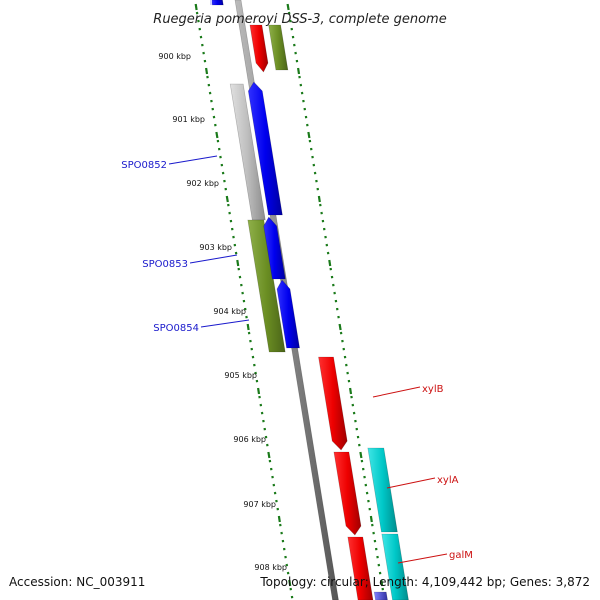 This screenshot has width=600, height=600. Describe the element at coordinates (174, 56) in the screenshot. I see `tick-label-0: 900 kbp` at that location.